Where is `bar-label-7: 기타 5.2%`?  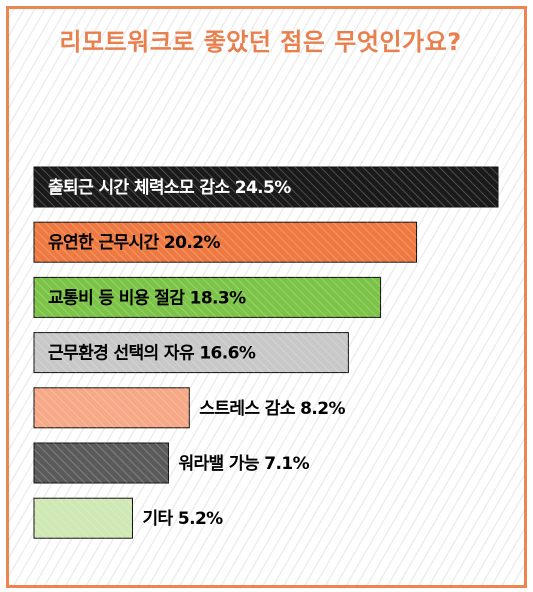
bar-label-7: 기타 5.2% is located at coordinates (182, 519).